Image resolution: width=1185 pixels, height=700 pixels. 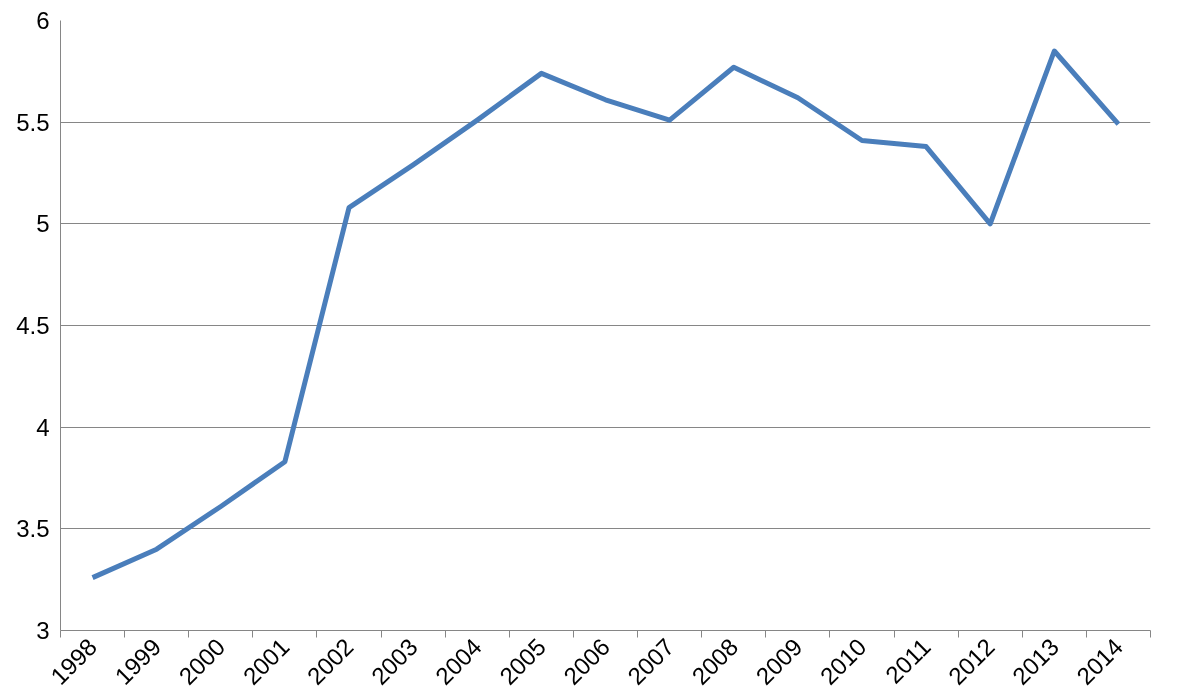 I want to click on y-tick-label: 5, so click(x=43, y=224).